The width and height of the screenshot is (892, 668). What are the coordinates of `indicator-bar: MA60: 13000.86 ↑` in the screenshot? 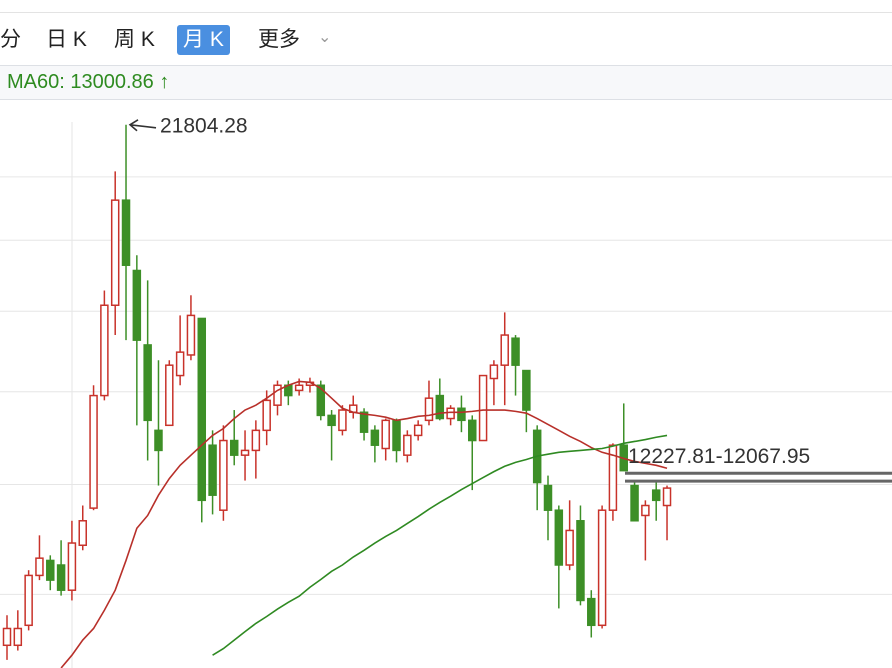 It's located at (446, 82).